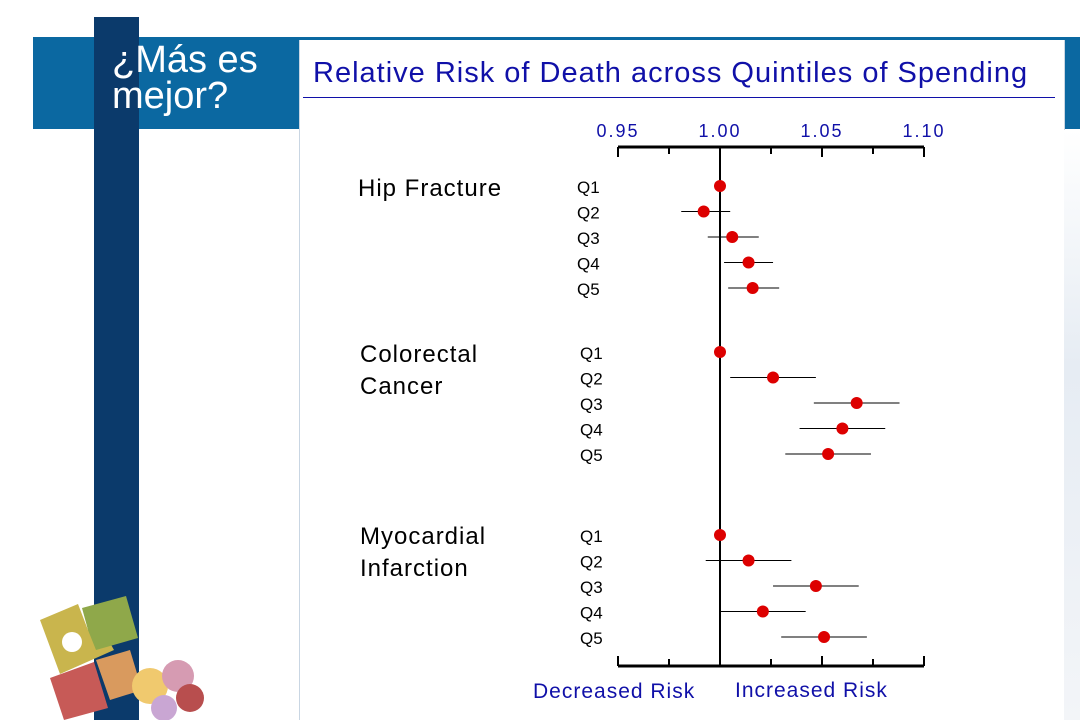 Image resolution: width=1080 pixels, height=720 pixels. Describe the element at coordinates (811, 690) in the screenshot. I see `increased-risk-label: Increased Risk` at that location.